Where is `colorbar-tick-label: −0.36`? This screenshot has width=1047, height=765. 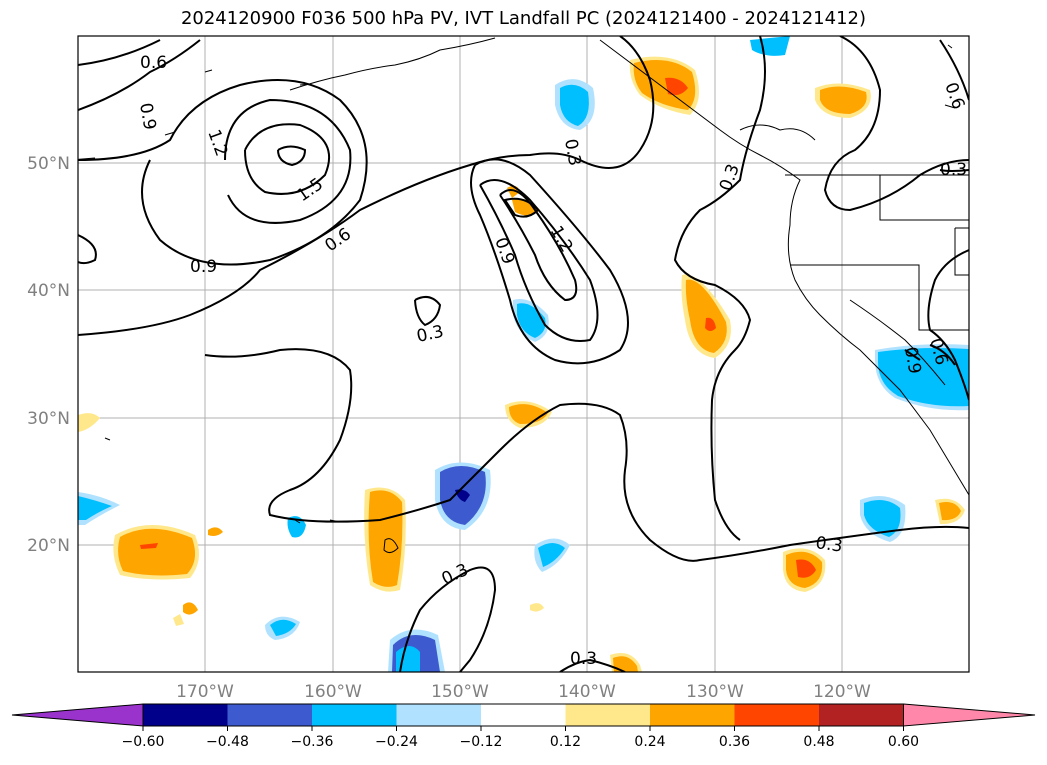
colorbar-tick-label: −0.36 is located at coordinates (312, 742).